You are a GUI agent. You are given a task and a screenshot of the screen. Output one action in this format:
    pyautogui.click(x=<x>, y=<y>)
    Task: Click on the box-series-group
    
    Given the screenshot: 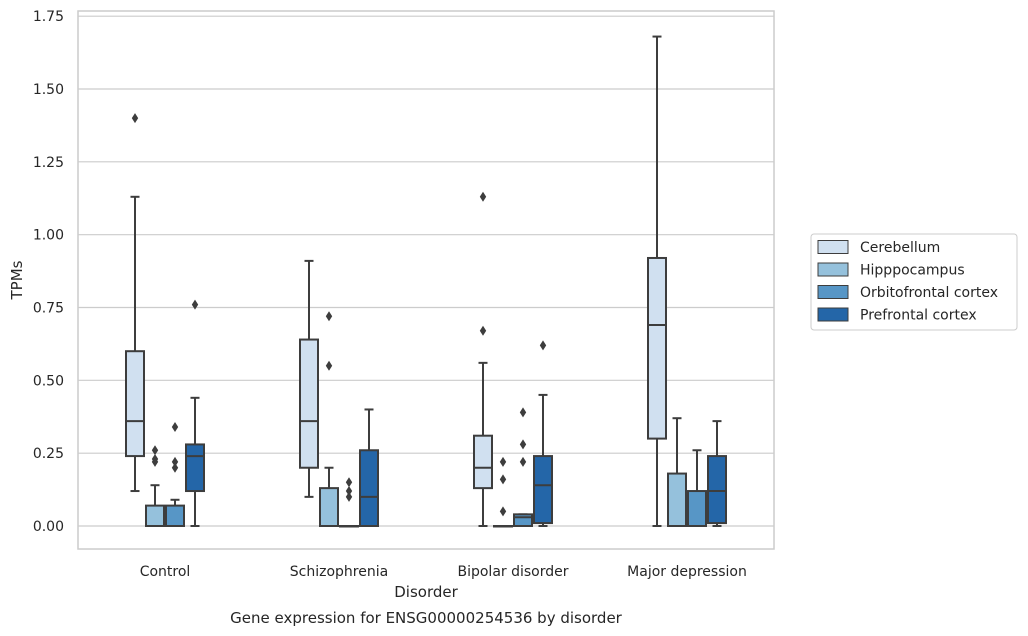 What is the action you would take?
    pyautogui.click(x=436, y=467)
    